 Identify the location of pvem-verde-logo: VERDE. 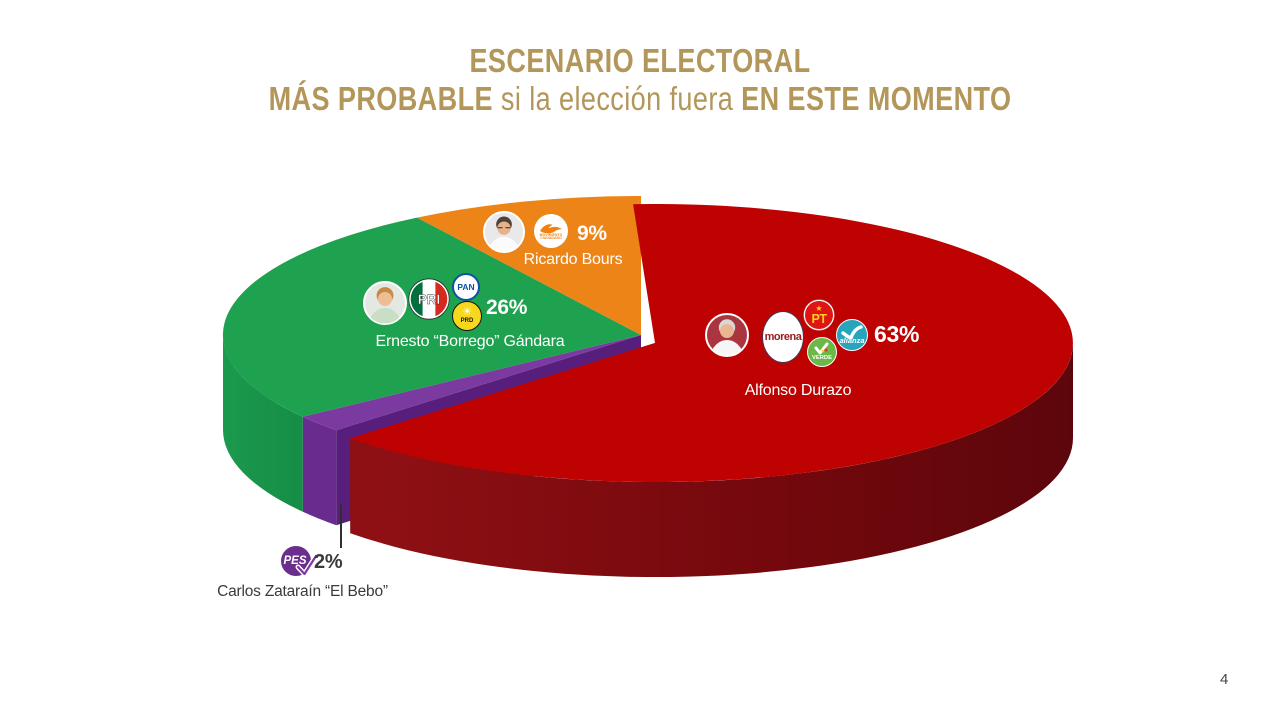
(822, 352).